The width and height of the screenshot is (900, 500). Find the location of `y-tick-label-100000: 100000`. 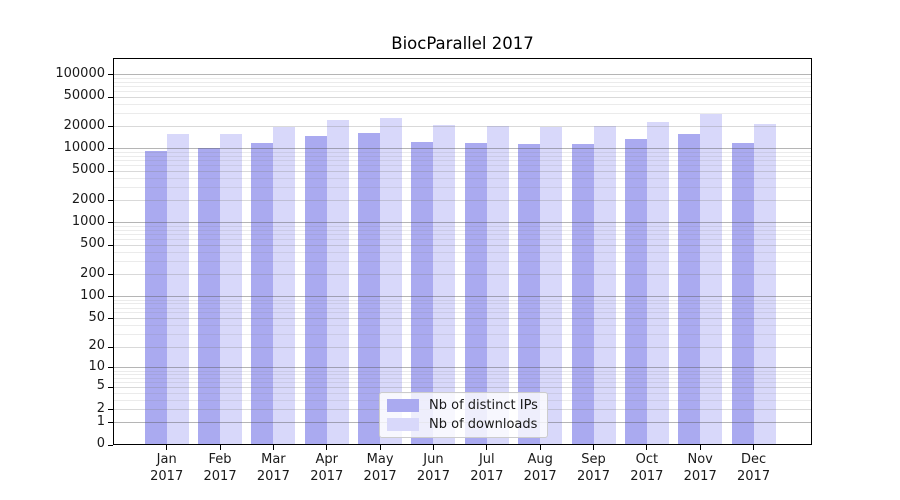

y-tick-label-100000: 100000 is located at coordinates (80, 73).